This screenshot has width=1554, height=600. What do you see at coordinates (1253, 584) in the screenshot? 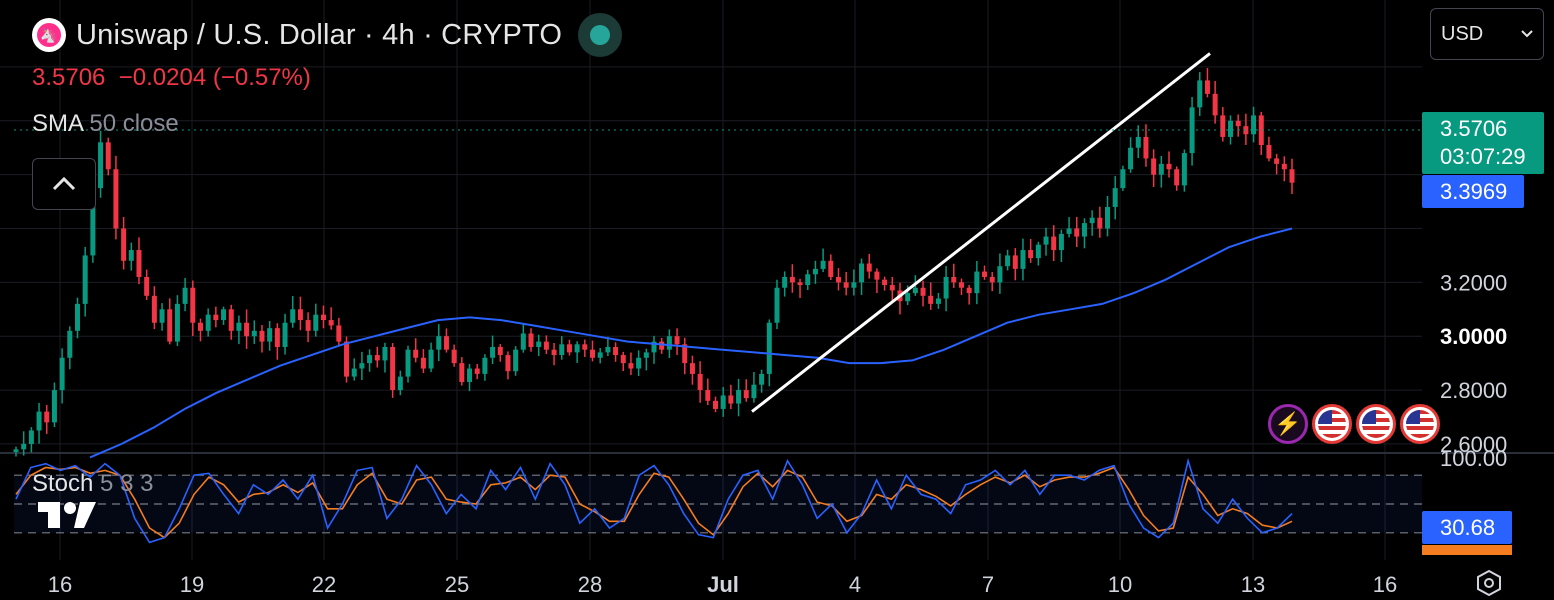
I see `time-tick-label: 13` at bounding box center [1253, 584].